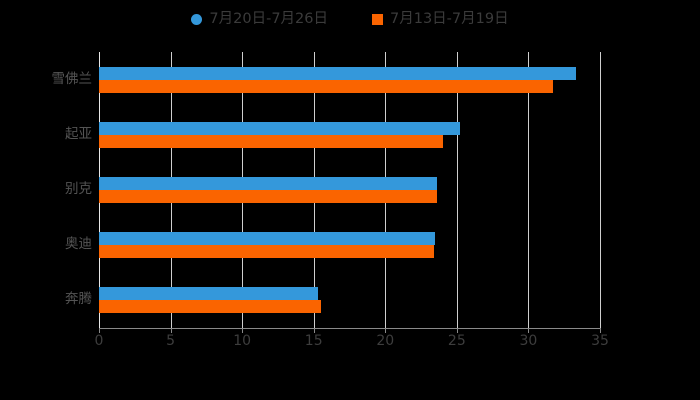  I want to click on x-tick-label: 15, so click(313, 341).